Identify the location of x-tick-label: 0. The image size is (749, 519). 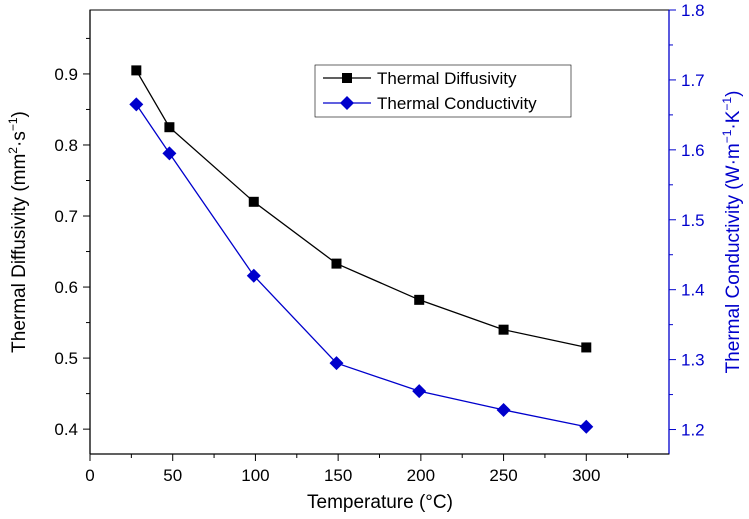
(89, 475).